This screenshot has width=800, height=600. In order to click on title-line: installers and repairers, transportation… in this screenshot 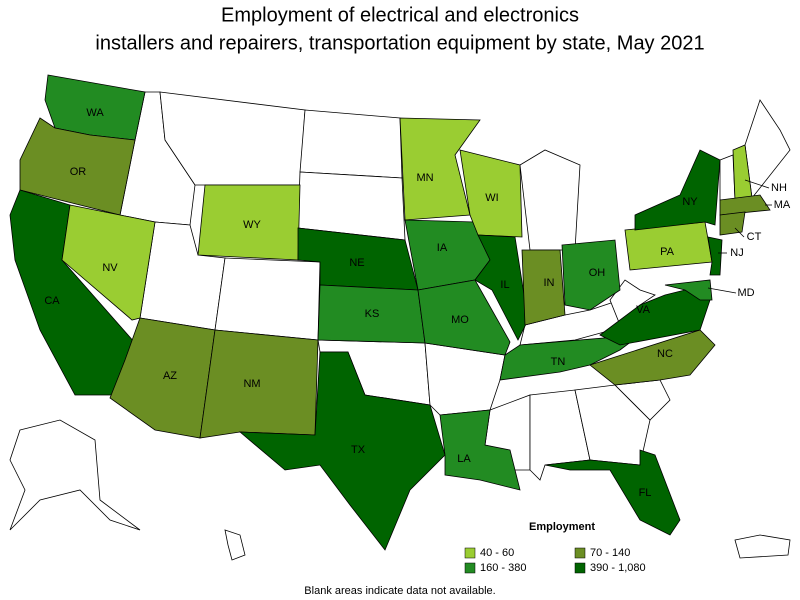, I will do `click(399, 43)`.